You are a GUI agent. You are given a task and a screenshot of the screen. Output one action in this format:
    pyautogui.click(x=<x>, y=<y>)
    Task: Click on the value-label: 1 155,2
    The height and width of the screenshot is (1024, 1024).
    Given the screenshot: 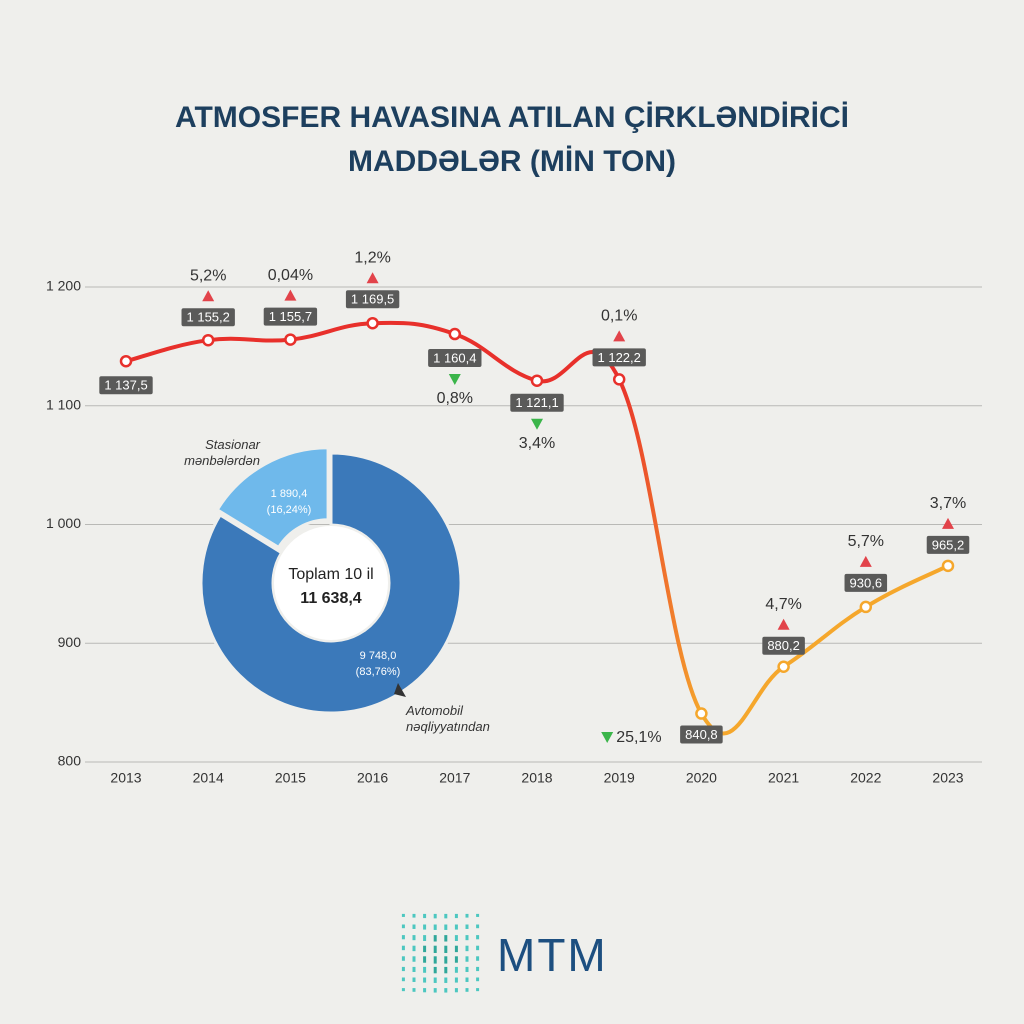 What is the action you would take?
    pyautogui.click(x=208, y=317)
    